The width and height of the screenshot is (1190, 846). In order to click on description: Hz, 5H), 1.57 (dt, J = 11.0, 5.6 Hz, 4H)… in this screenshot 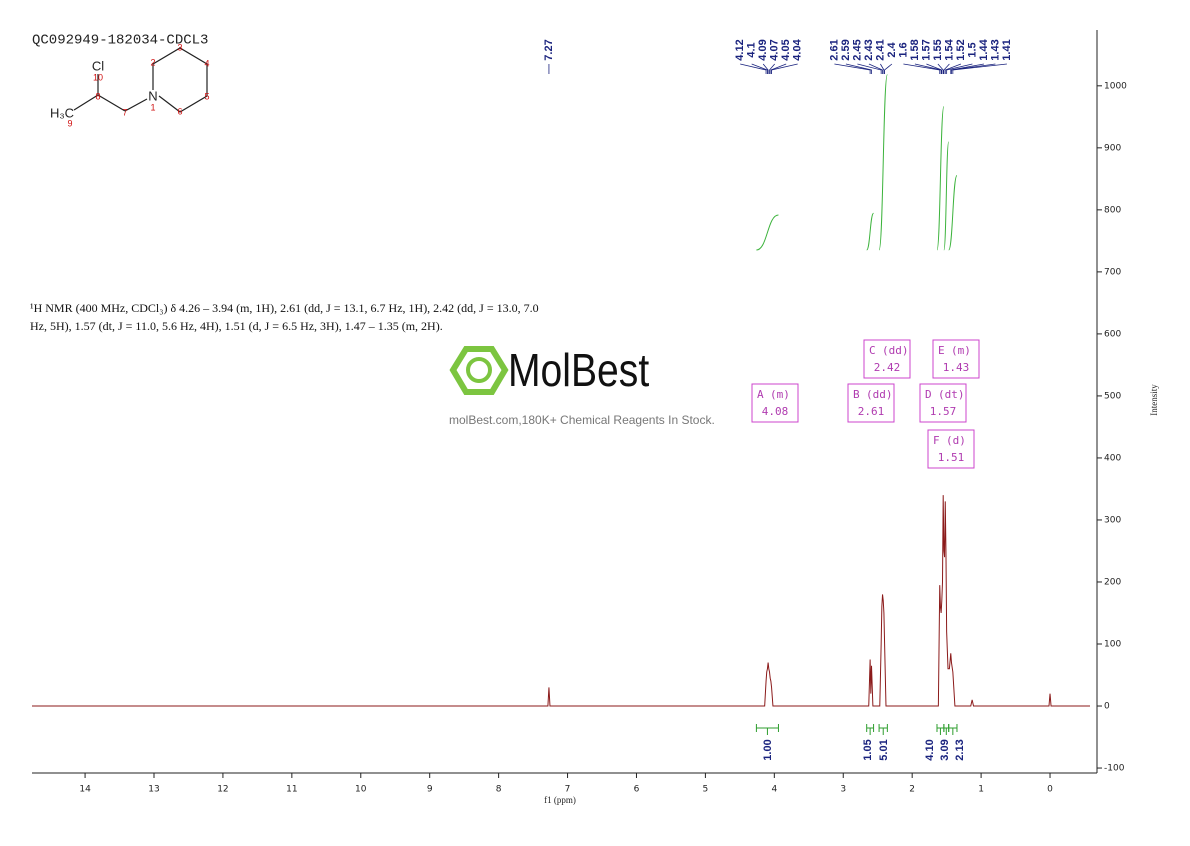, I will do `click(236, 326)`.